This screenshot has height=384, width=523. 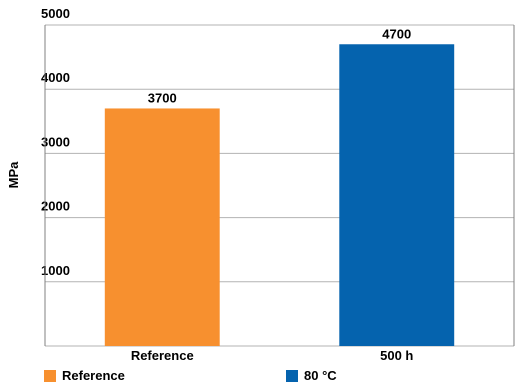 I want to click on legend-swatch-reference, so click(x=50, y=375).